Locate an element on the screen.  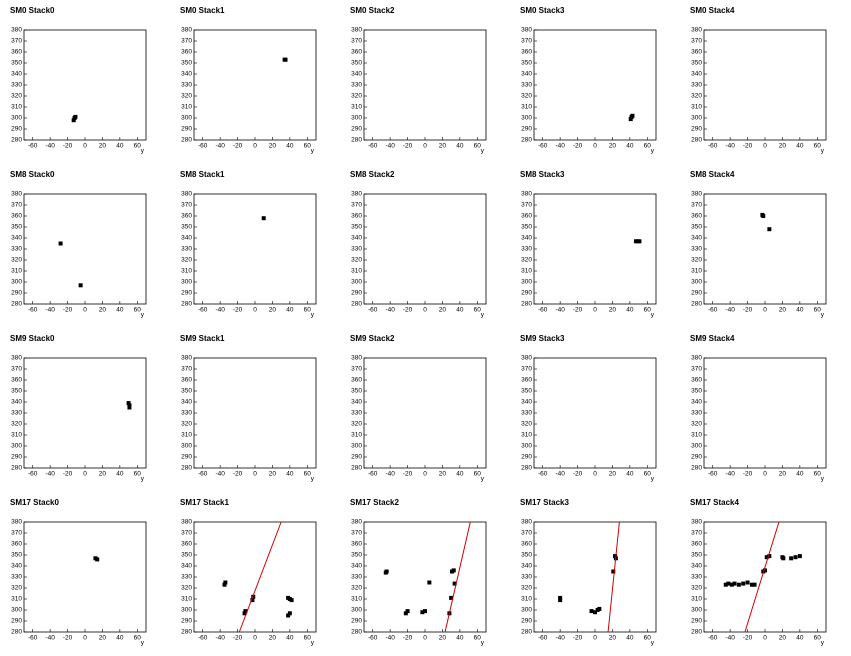
chart-title: SM17 Stack0 is located at coordinates (34, 502).